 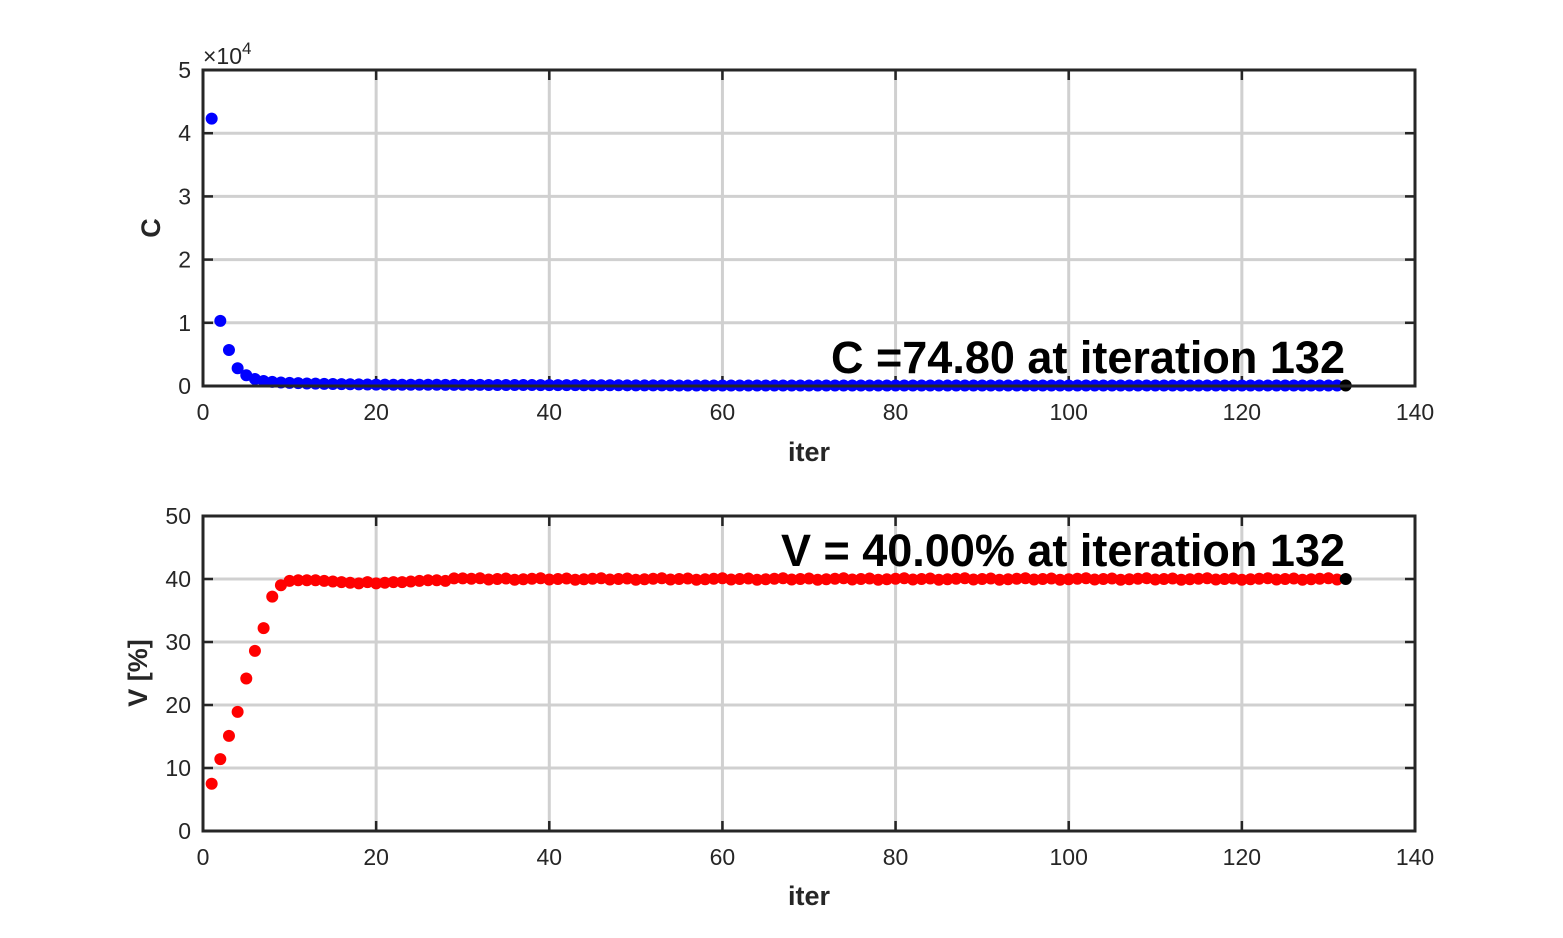 I want to click on c-x-tick-label: 20, so click(x=376, y=412).